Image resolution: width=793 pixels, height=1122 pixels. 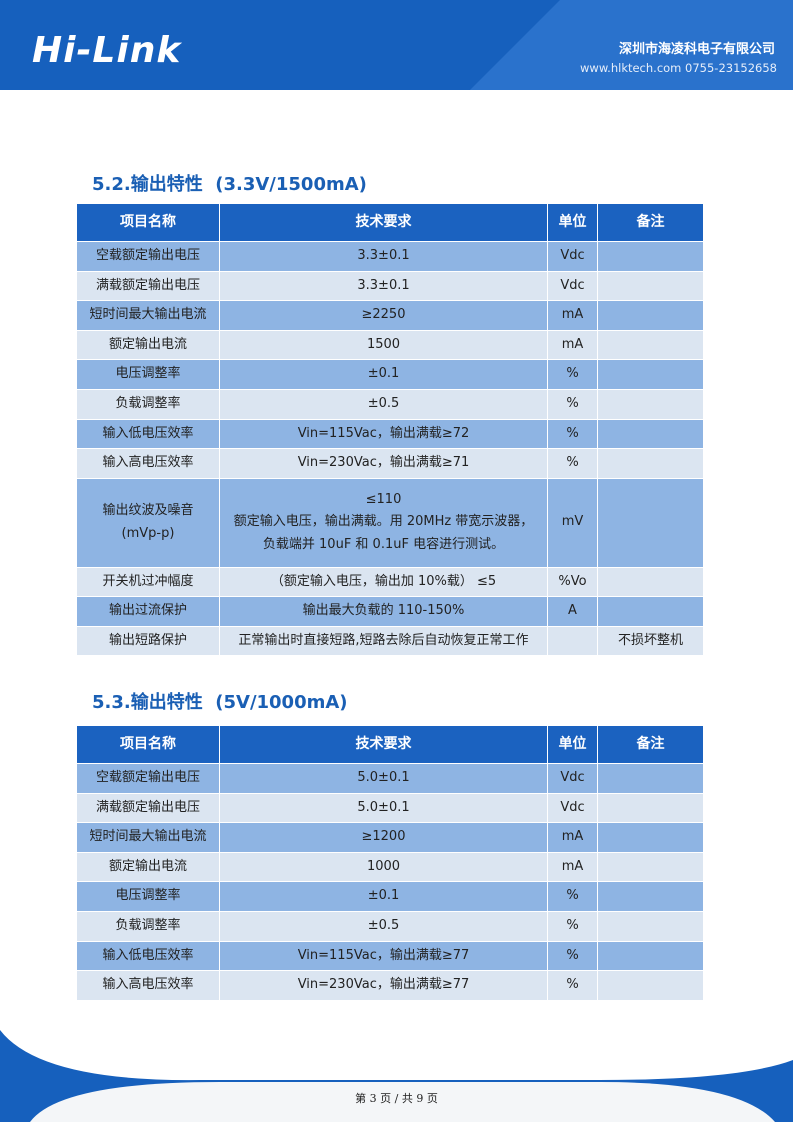 I want to click on cell-line: (mVp-p), so click(x=148, y=533).